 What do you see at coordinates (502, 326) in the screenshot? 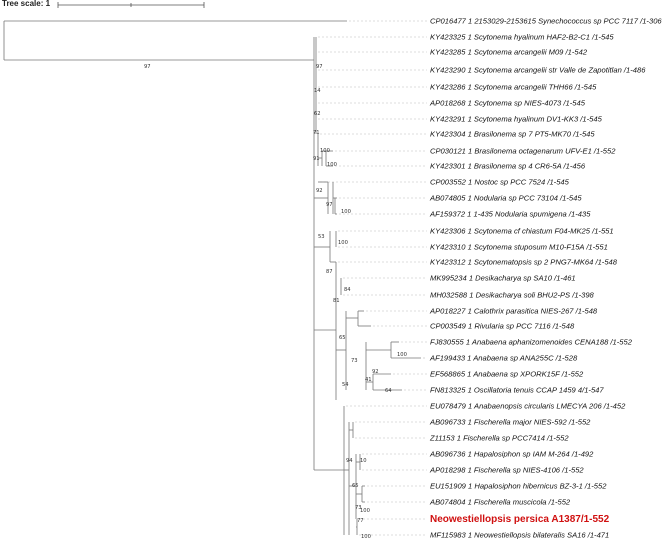
I see `leaf-label: CP003549 1 Rivularia sp PCC 7116 /1-548` at bounding box center [502, 326].